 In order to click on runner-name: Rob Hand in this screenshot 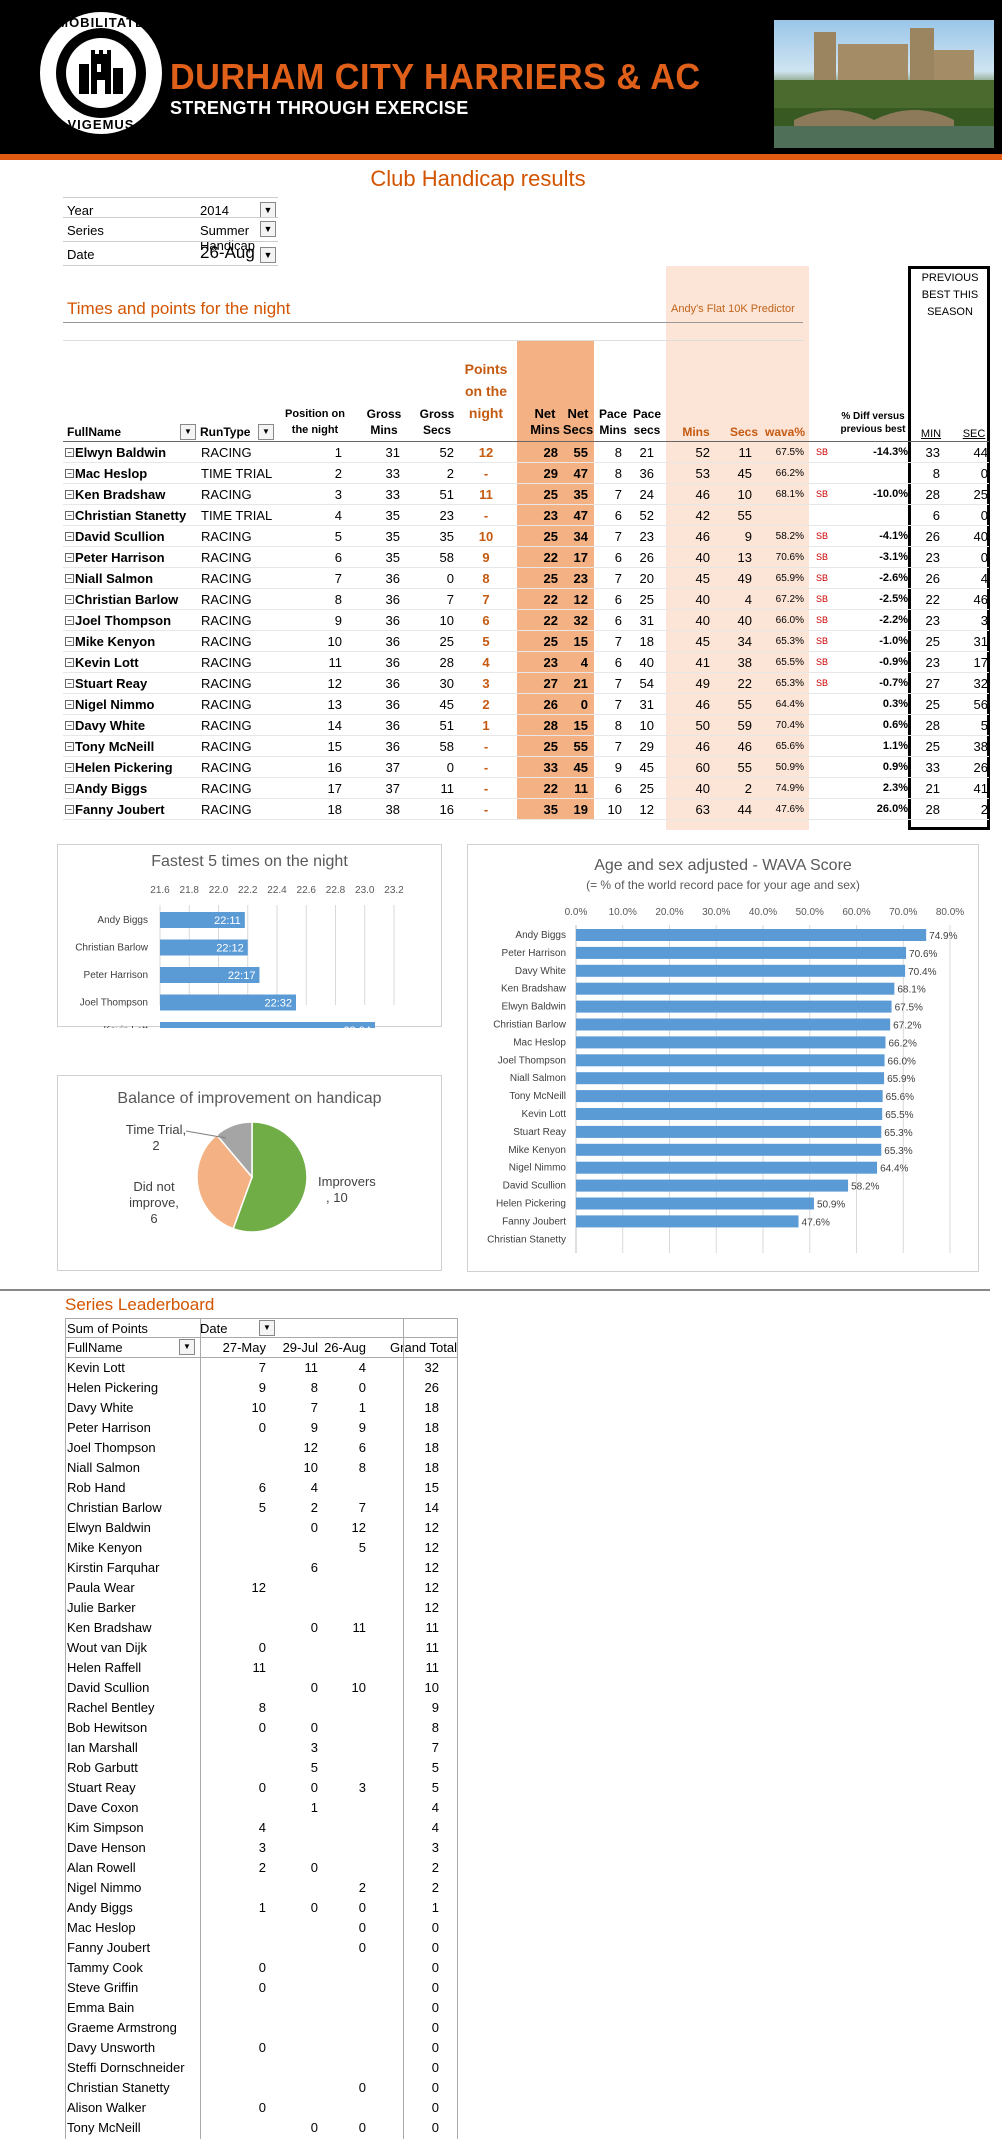, I will do `click(96, 1487)`.